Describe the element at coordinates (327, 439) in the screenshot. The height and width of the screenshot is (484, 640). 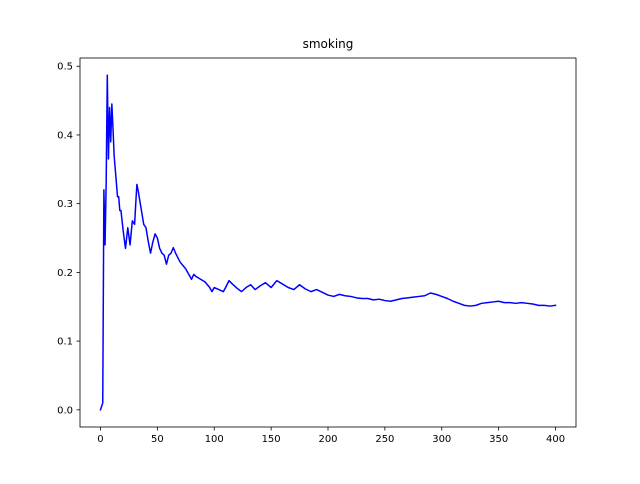
I see `x-tick-label: 200` at that location.